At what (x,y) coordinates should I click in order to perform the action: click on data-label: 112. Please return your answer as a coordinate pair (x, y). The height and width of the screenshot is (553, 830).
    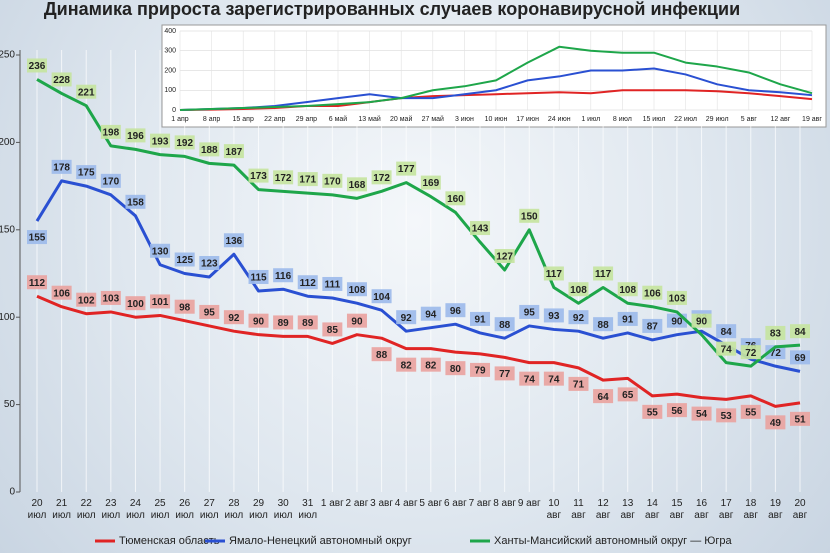
    Looking at the image, I should click on (37, 283).